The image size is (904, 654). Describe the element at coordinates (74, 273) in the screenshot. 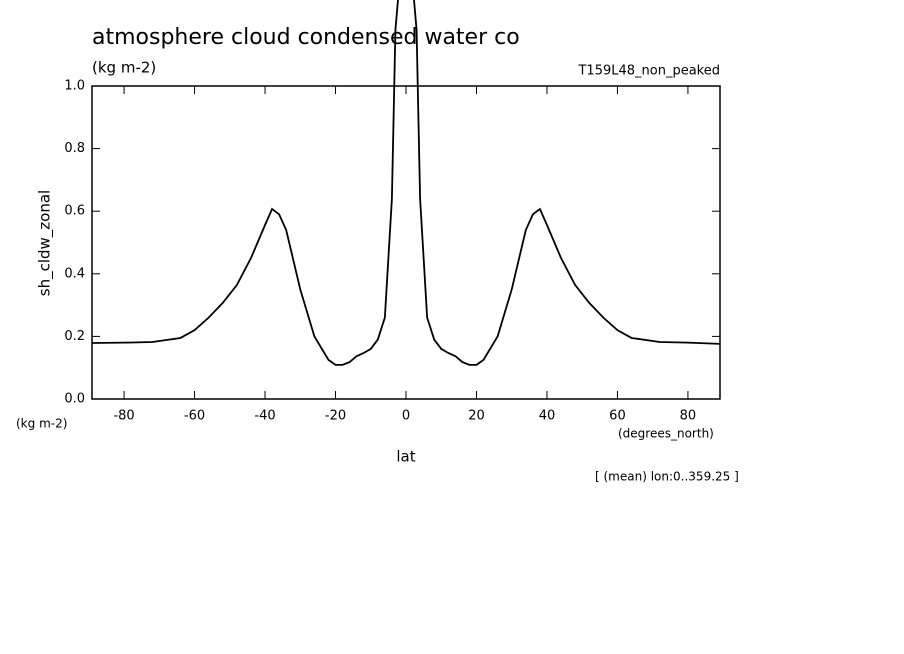

I see `y-tick-label: 0.4` at that location.